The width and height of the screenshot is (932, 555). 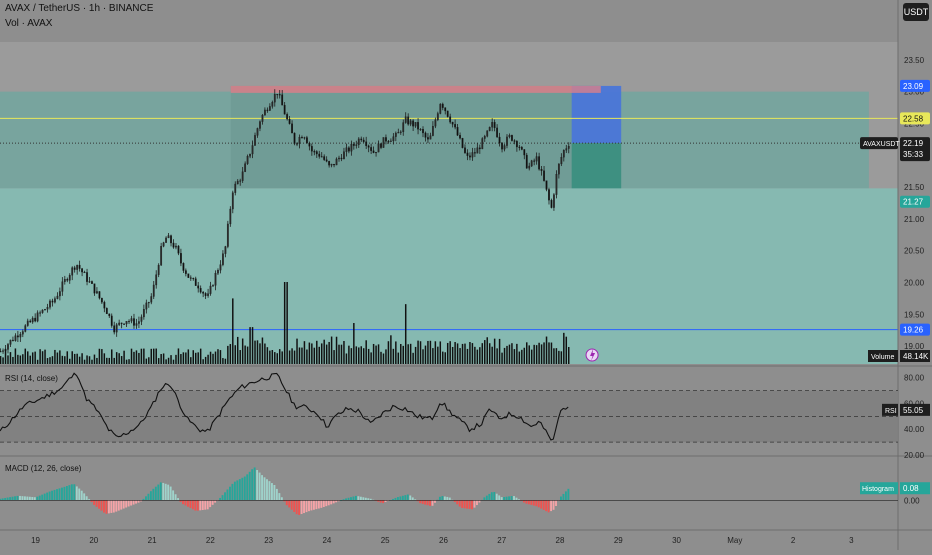 I want to click on time-axis-tick: 27, so click(x=501, y=540).